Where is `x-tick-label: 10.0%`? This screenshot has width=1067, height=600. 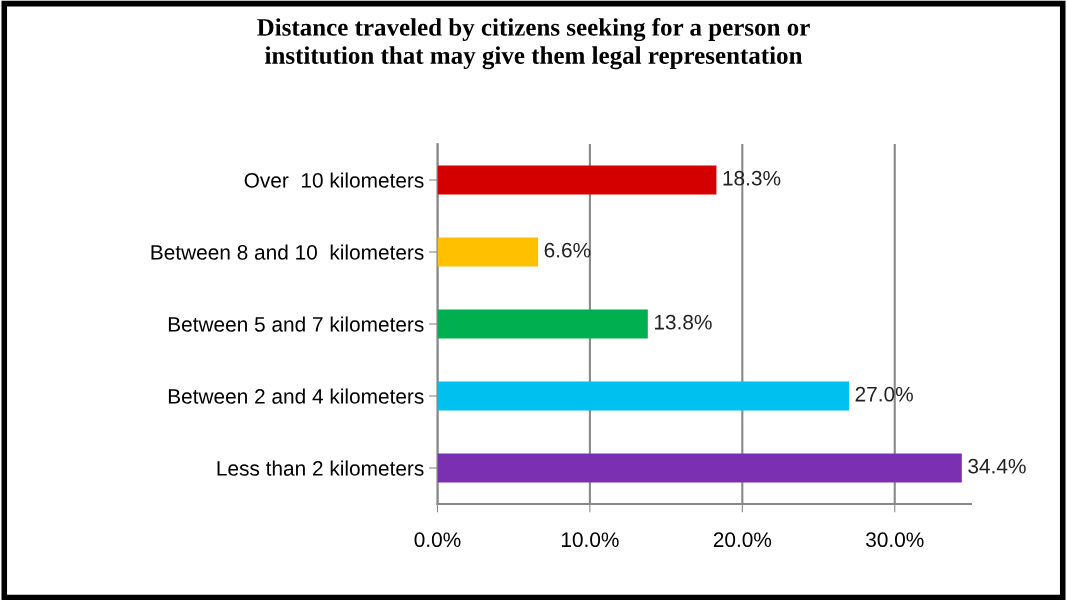
x-tick-label: 10.0% is located at coordinates (590, 540).